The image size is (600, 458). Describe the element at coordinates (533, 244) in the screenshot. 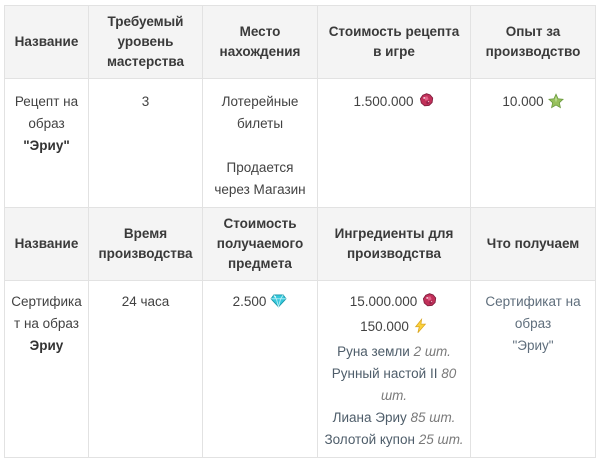

I see `header-result: Что получаем` at that location.